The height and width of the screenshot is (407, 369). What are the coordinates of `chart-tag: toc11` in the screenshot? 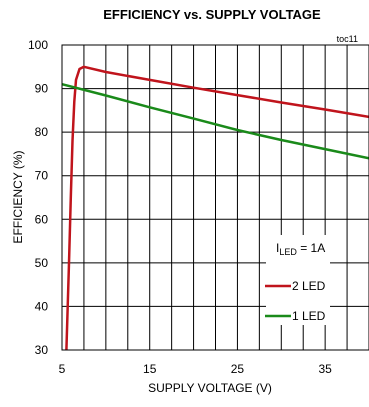 It's located at (347, 39).